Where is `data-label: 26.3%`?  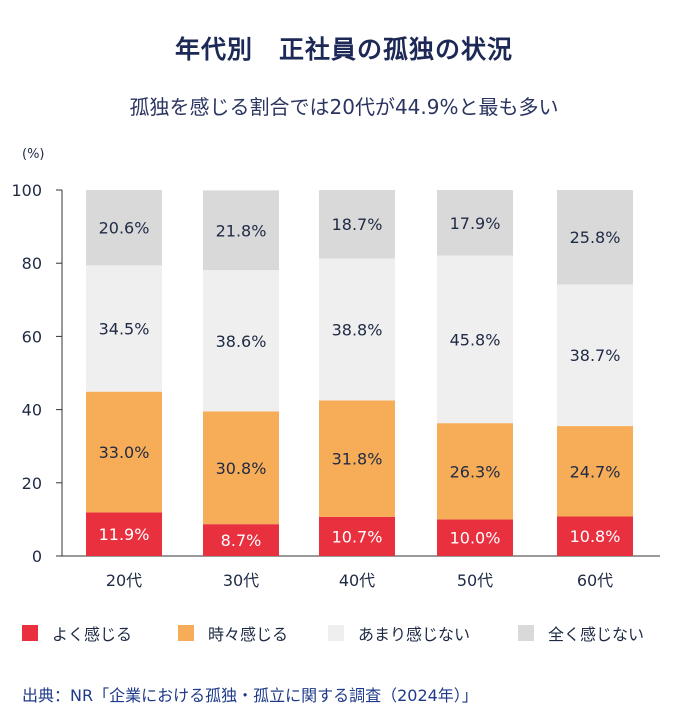 data-label: 26.3% is located at coordinates (475, 471).